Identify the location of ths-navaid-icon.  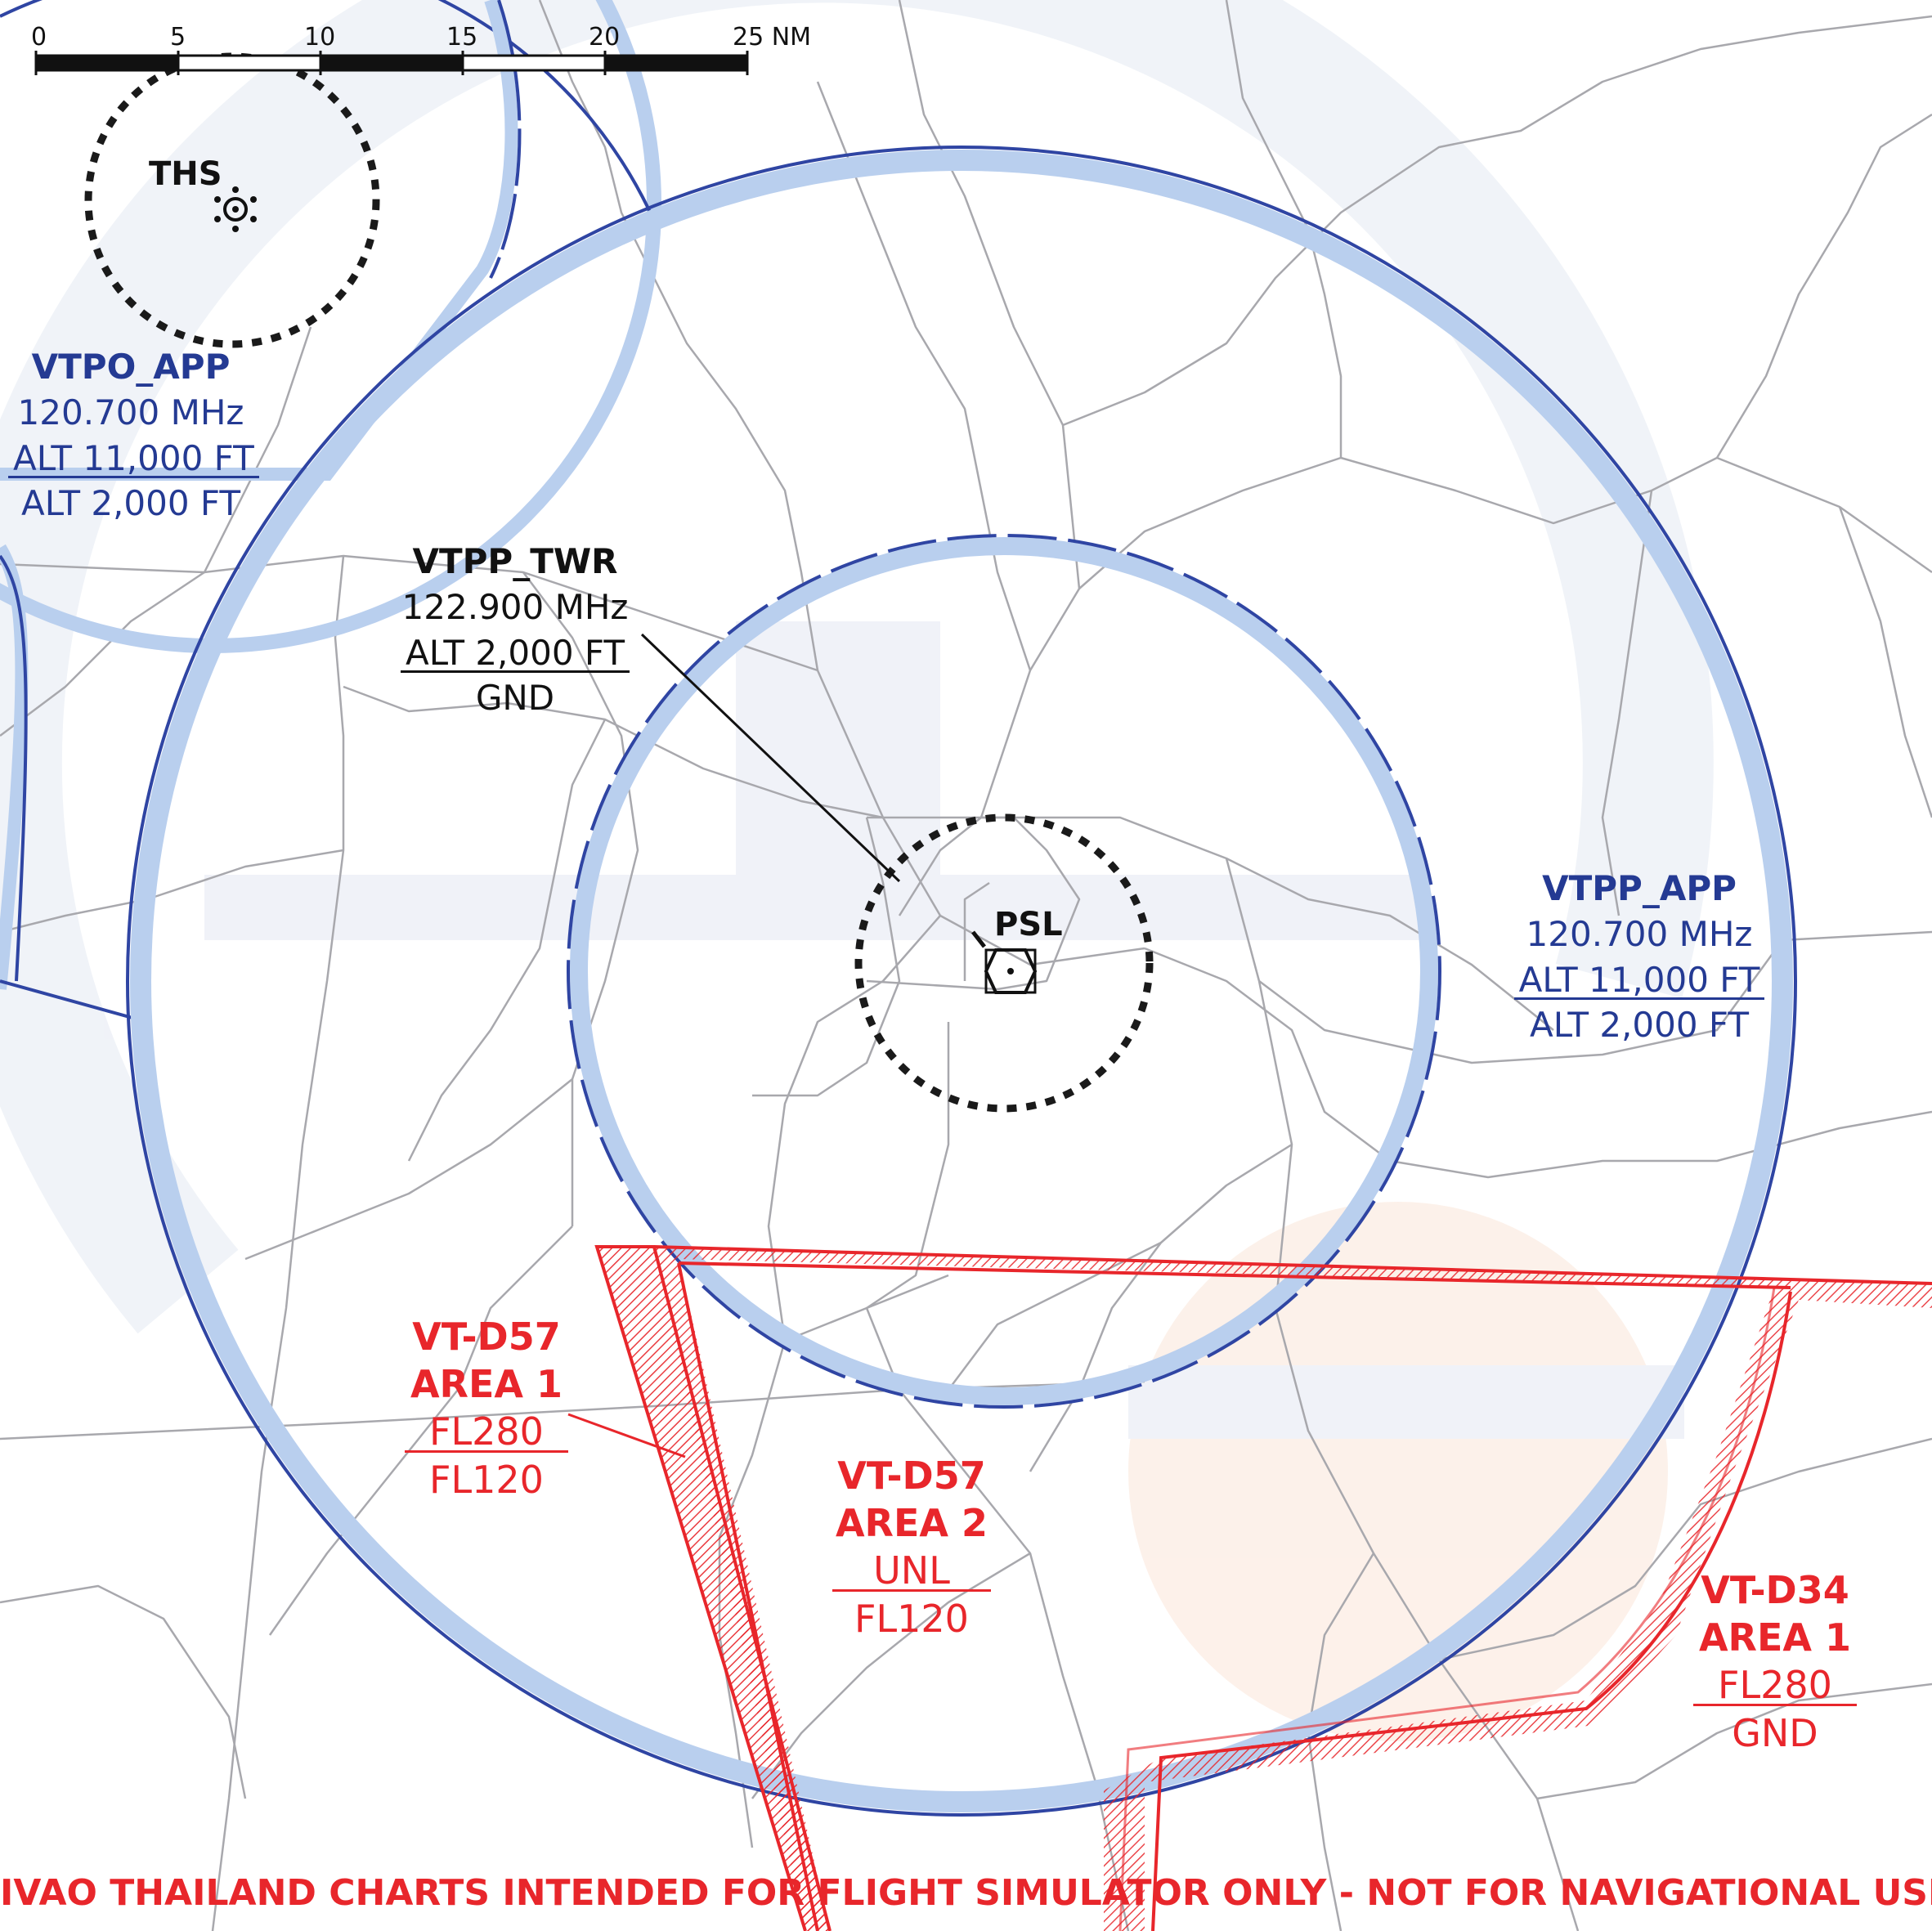
(235, 209).